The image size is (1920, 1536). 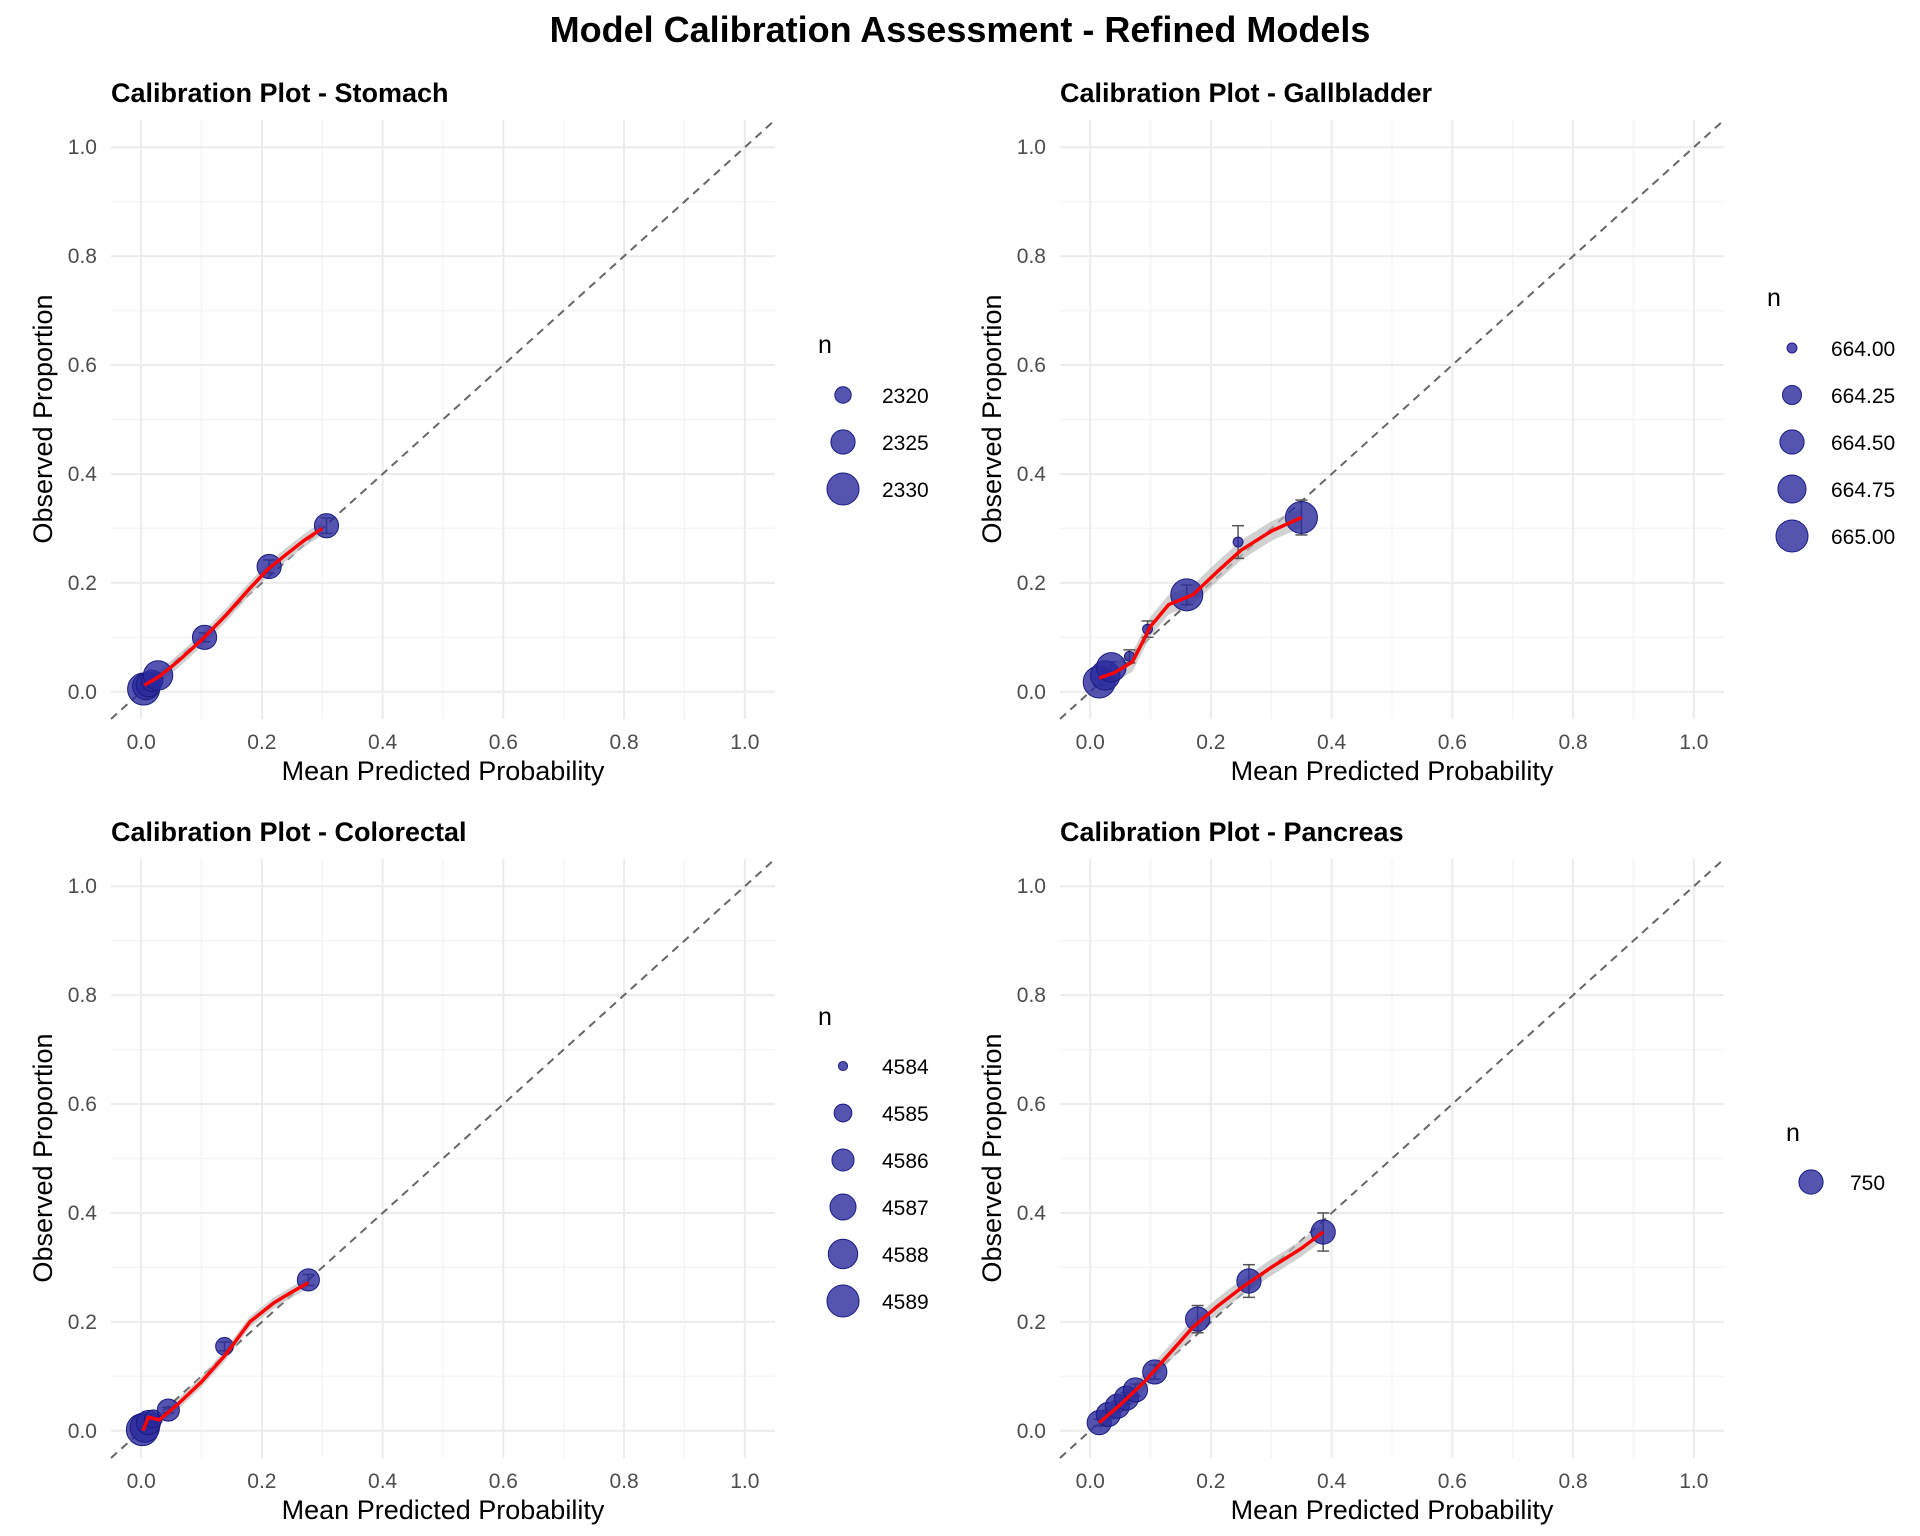 What do you see at coordinates (1863, 537) in the screenshot?
I see `legend-label: 665.00` at bounding box center [1863, 537].